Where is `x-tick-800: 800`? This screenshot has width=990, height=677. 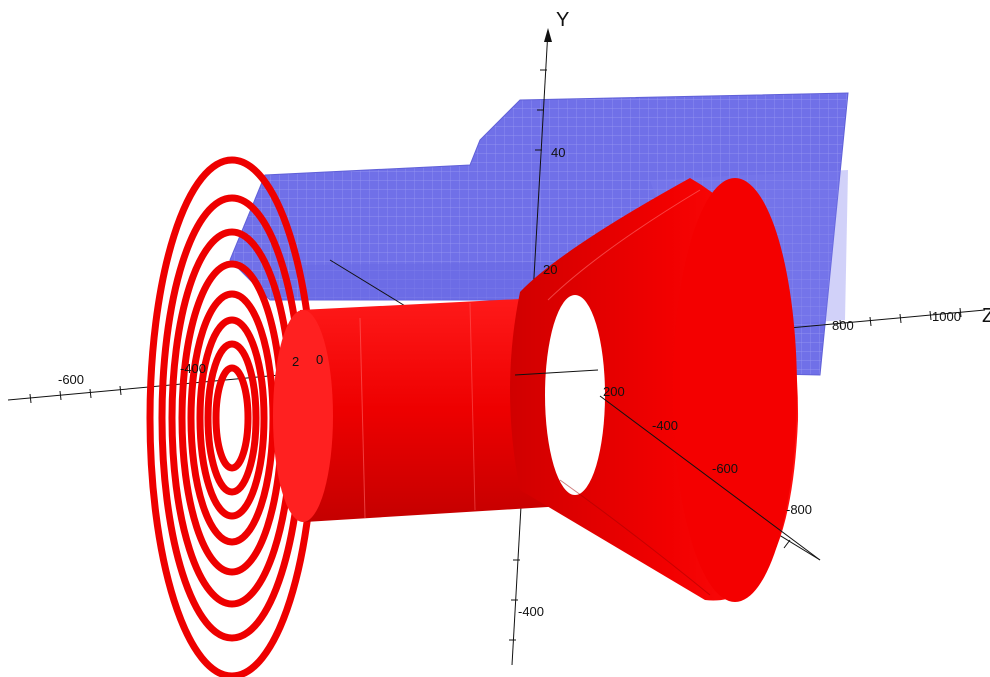
x-tick-800: 800 is located at coordinates (843, 325).